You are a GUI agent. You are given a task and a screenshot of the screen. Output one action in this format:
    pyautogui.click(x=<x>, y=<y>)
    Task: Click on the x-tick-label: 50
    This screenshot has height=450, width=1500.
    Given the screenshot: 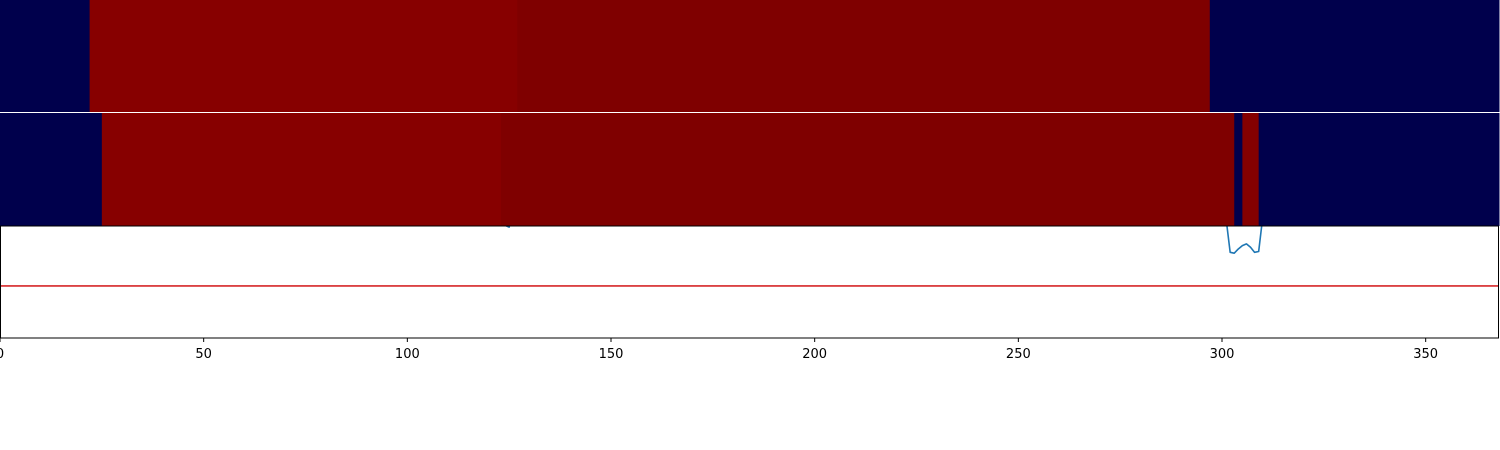 What is the action you would take?
    pyautogui.click(x=203, y=354)
    